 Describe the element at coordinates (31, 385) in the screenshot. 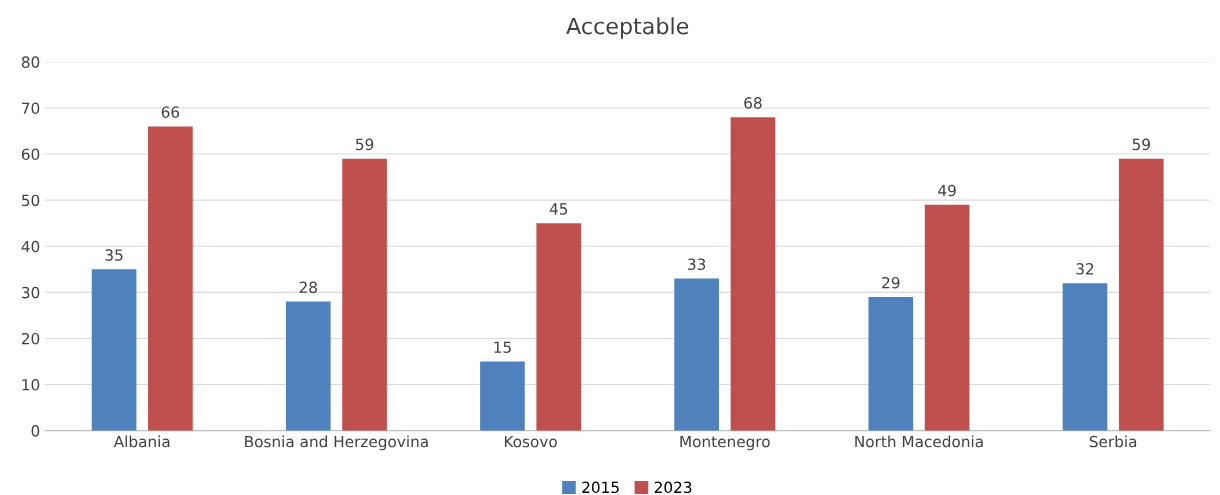

I see `y-tick-label: 10` at that location.